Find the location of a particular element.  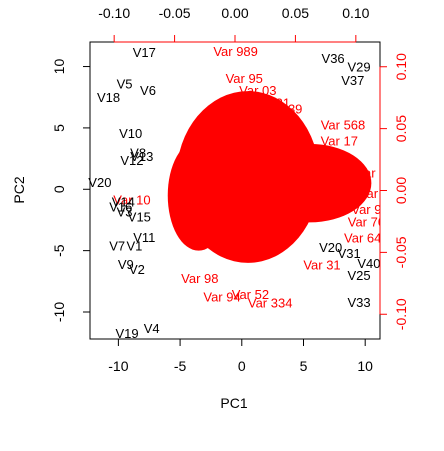

variable-label: Var 21 is located at coordinates (271, 102).